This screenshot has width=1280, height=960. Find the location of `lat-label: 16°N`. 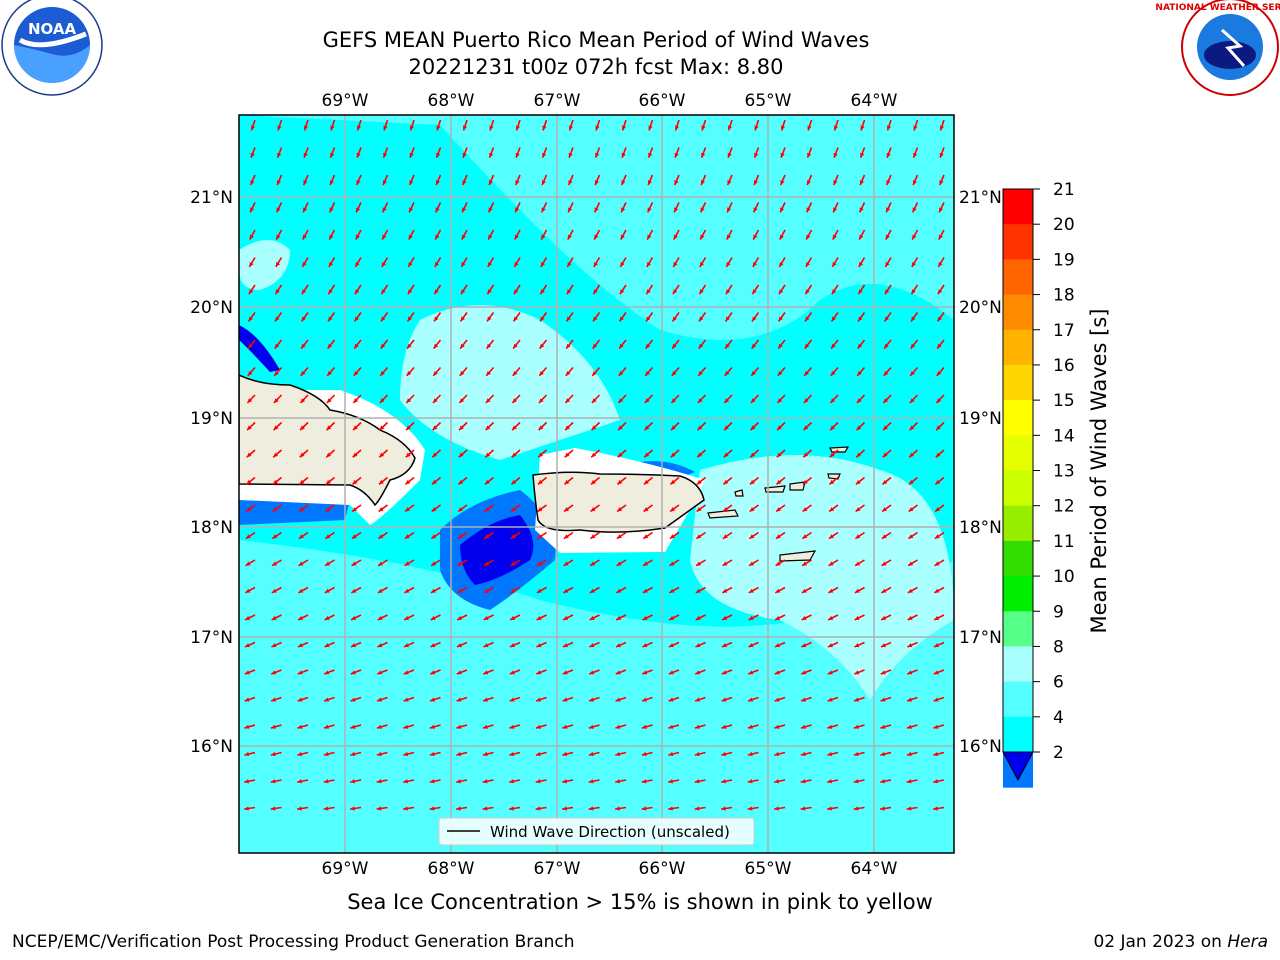

lat-label: 16°N is located at coordinates (980, 747).